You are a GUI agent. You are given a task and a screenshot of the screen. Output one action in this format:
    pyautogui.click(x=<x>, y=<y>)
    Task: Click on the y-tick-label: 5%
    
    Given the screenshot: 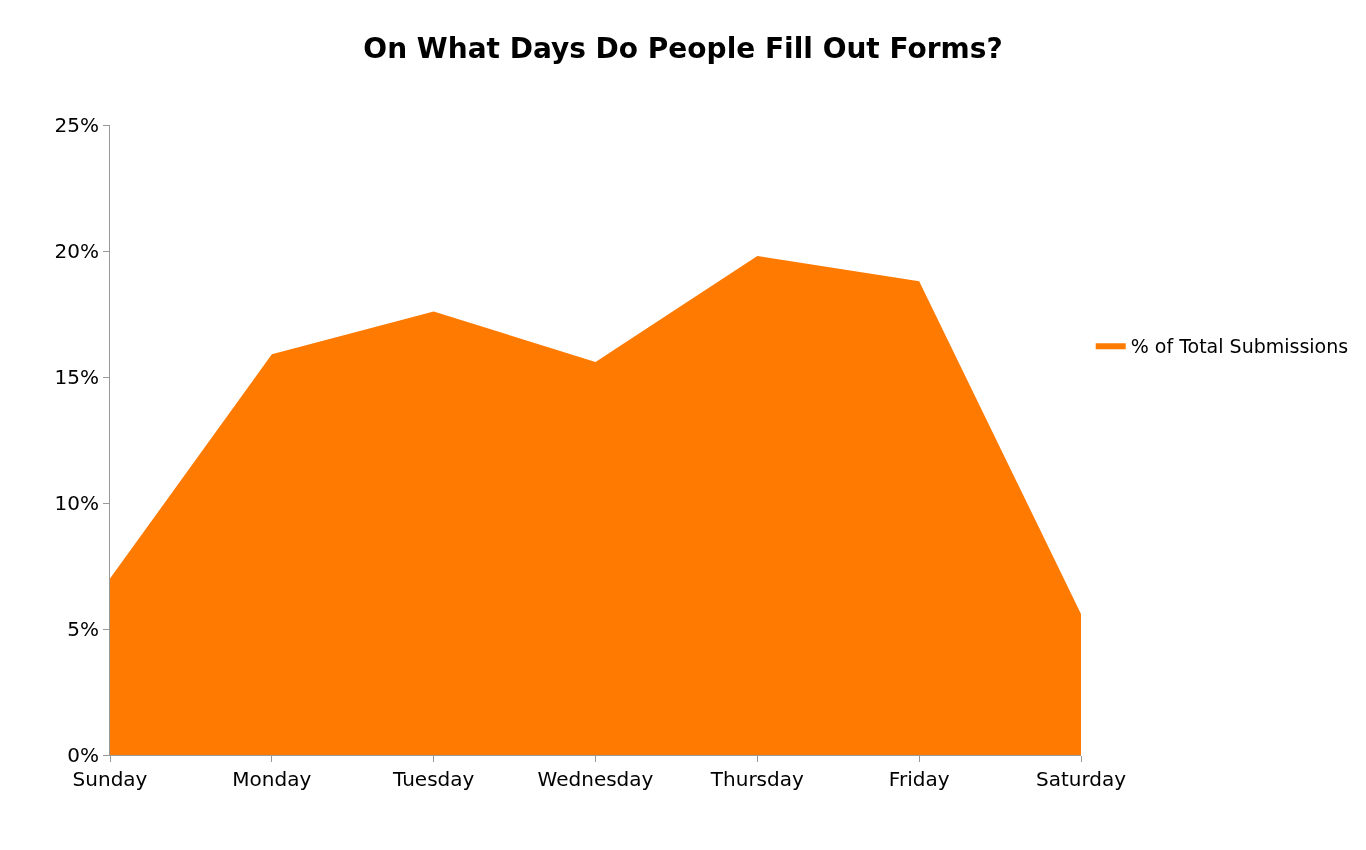 What is the action you would take?
    pyautogui.click(x=83, y=629)
    